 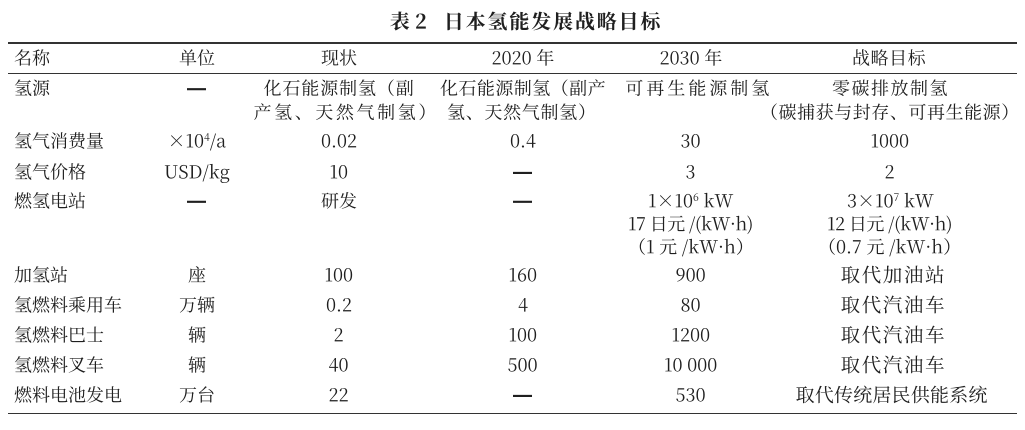 I want to click on cell-fc-bus-goal, so click(x=891, y=334).